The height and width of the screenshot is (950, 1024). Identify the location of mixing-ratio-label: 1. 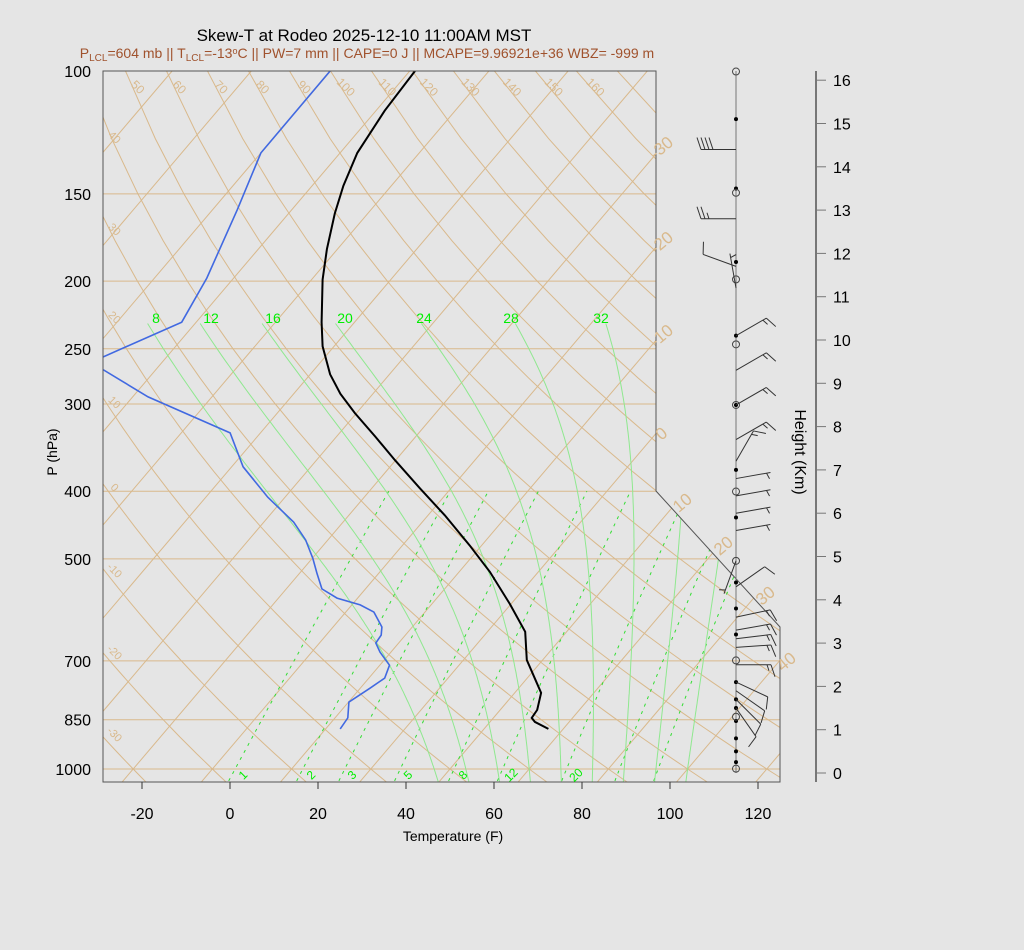
(243, 774).